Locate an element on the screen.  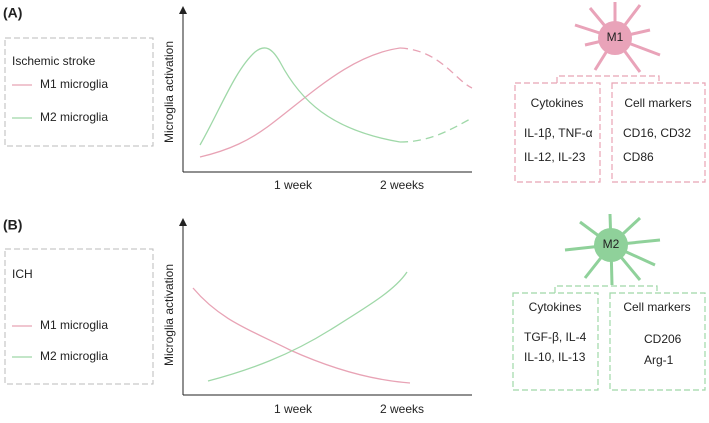
box-line: IL-1β, TNF-α is located at coordinates (558, 133).